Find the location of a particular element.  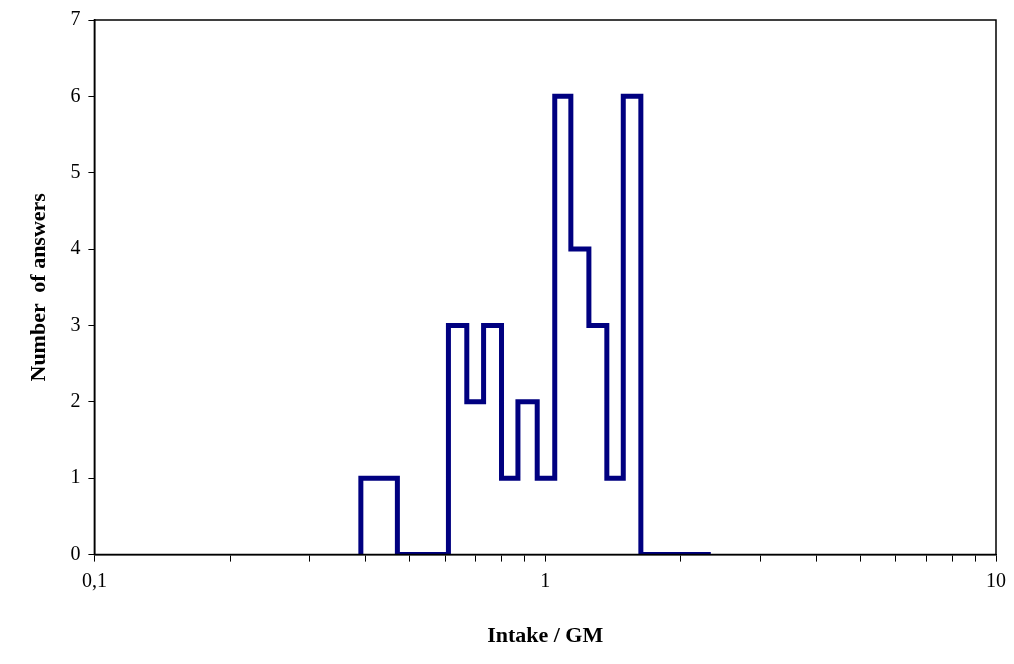

x-axis-title: Intake / GM is located at coordinates (545, 635).